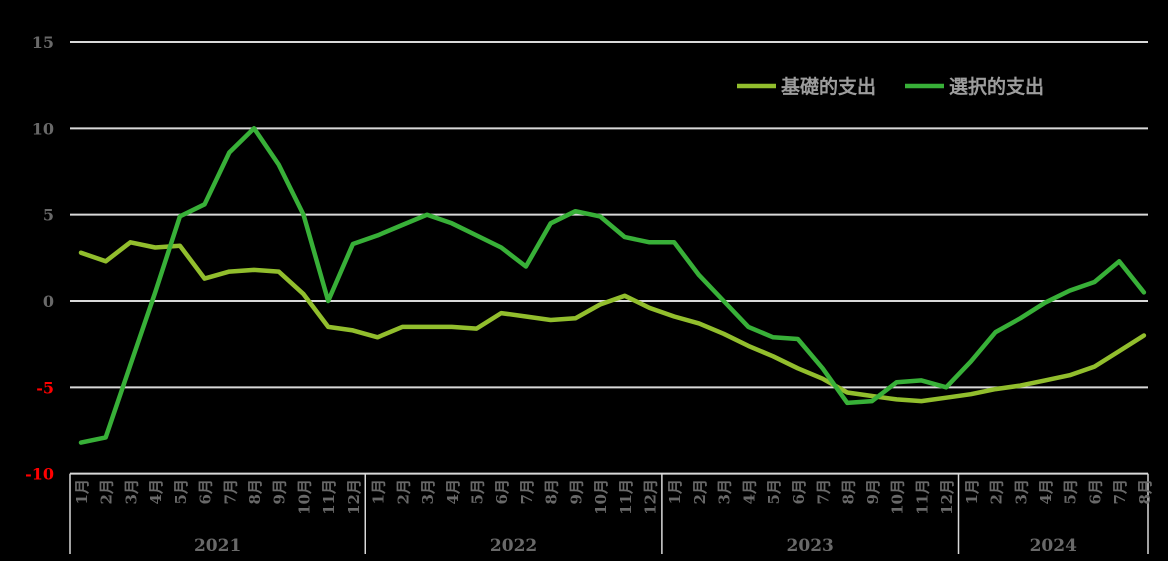 This screenshot has height=561, width=1168. Describe the element at coordinates (43, 42) in the screenshot. I see `y-axis-tick-label: 15` at that location.